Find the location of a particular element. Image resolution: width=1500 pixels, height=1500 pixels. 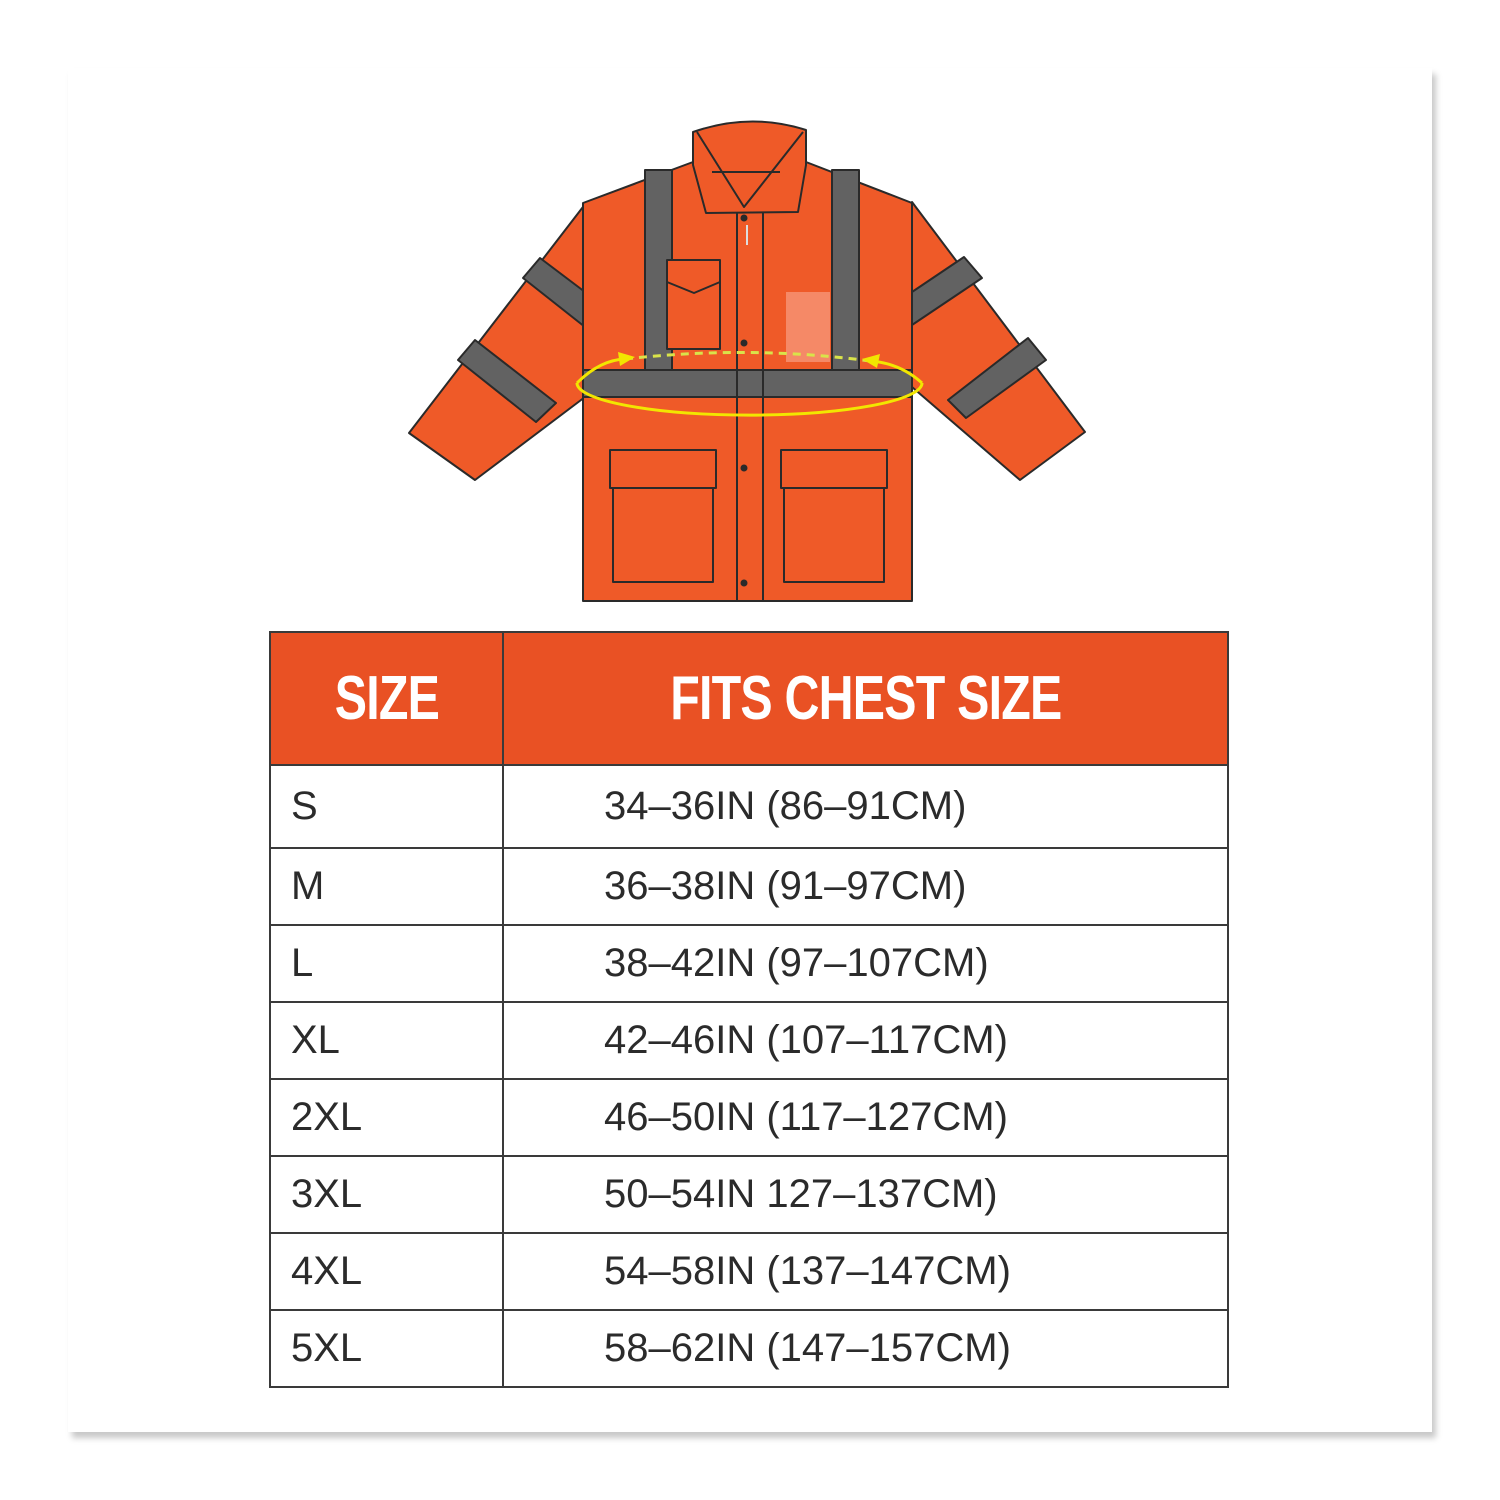

size-cell: S is located at coordinates (386, 806).